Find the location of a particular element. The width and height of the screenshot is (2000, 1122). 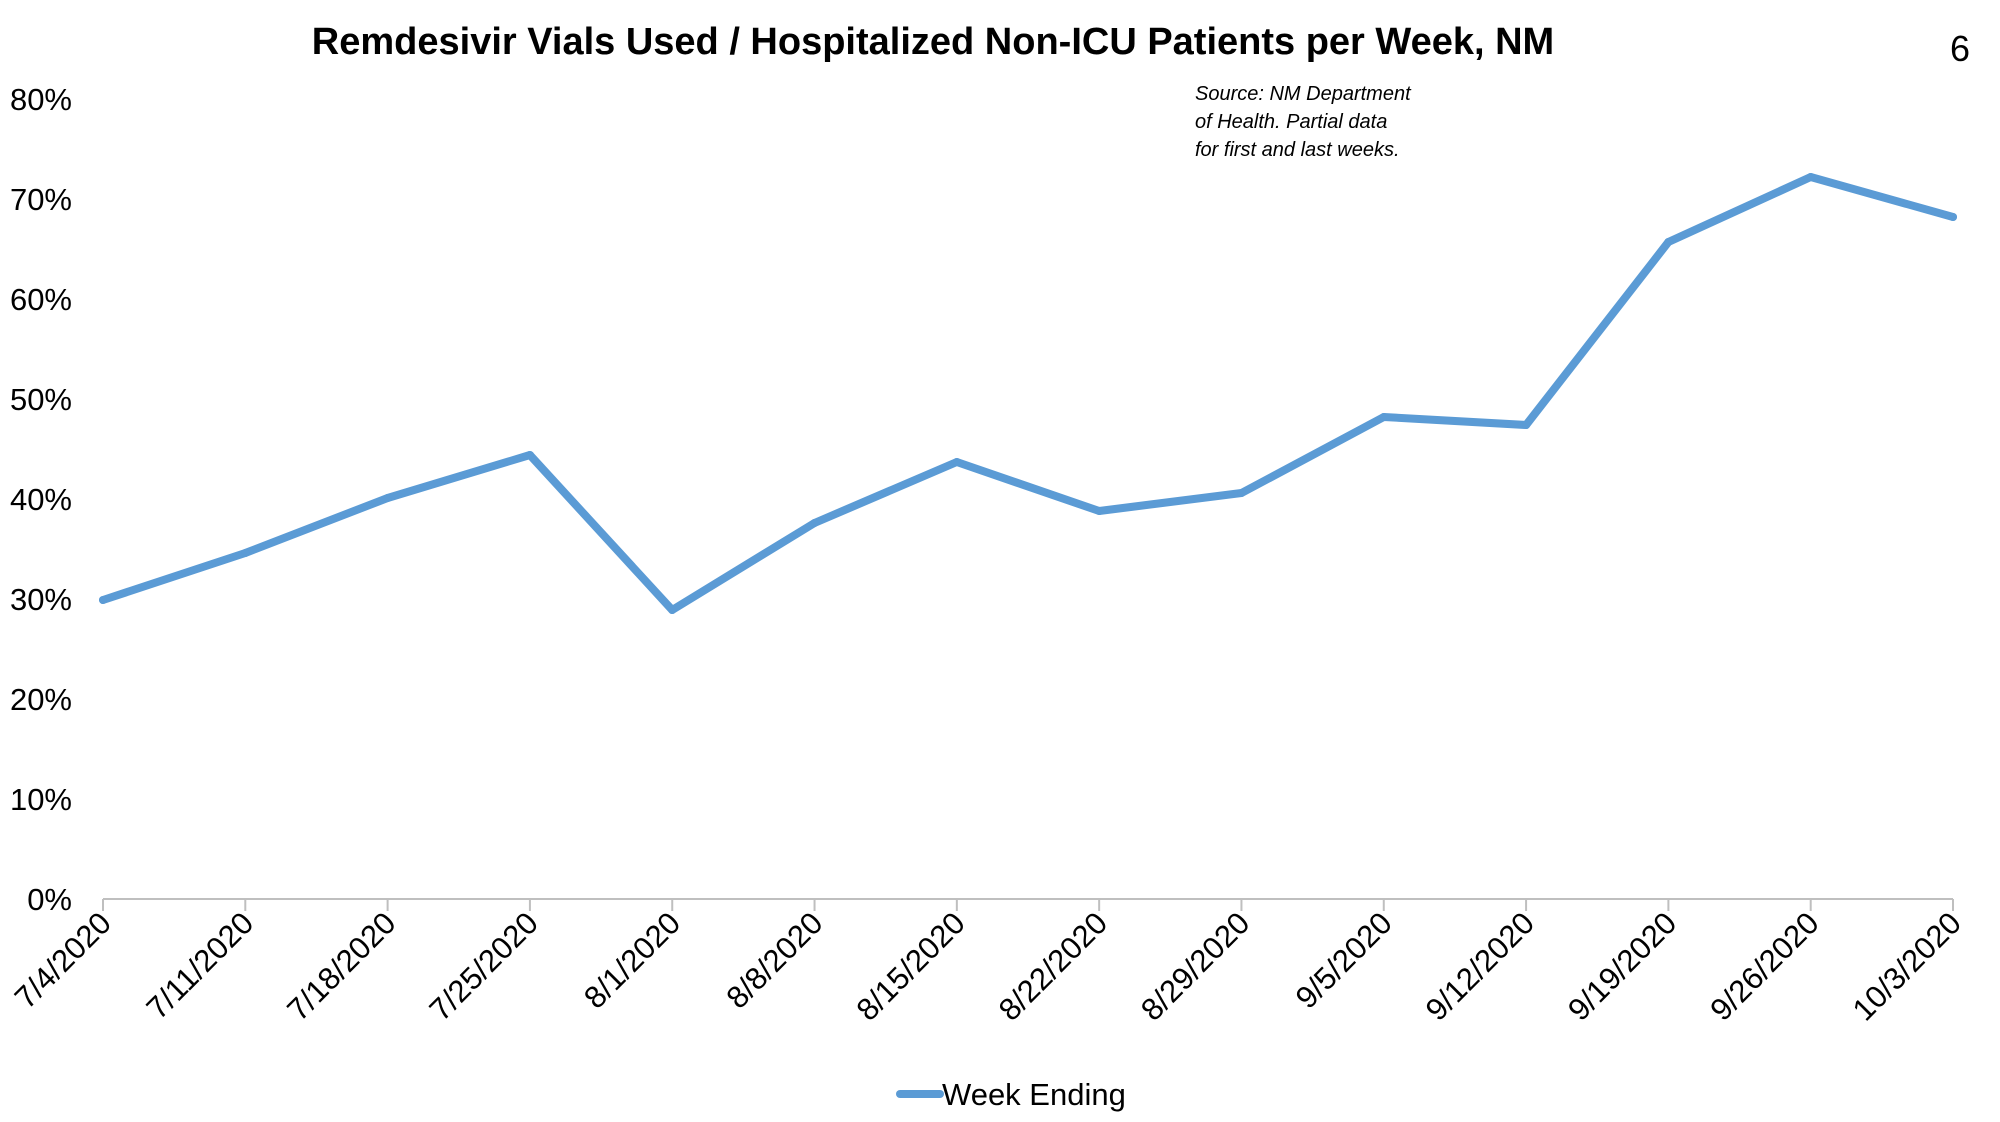

x-tick-label: 9/26/2020 is located at coordinates (1764, 966).